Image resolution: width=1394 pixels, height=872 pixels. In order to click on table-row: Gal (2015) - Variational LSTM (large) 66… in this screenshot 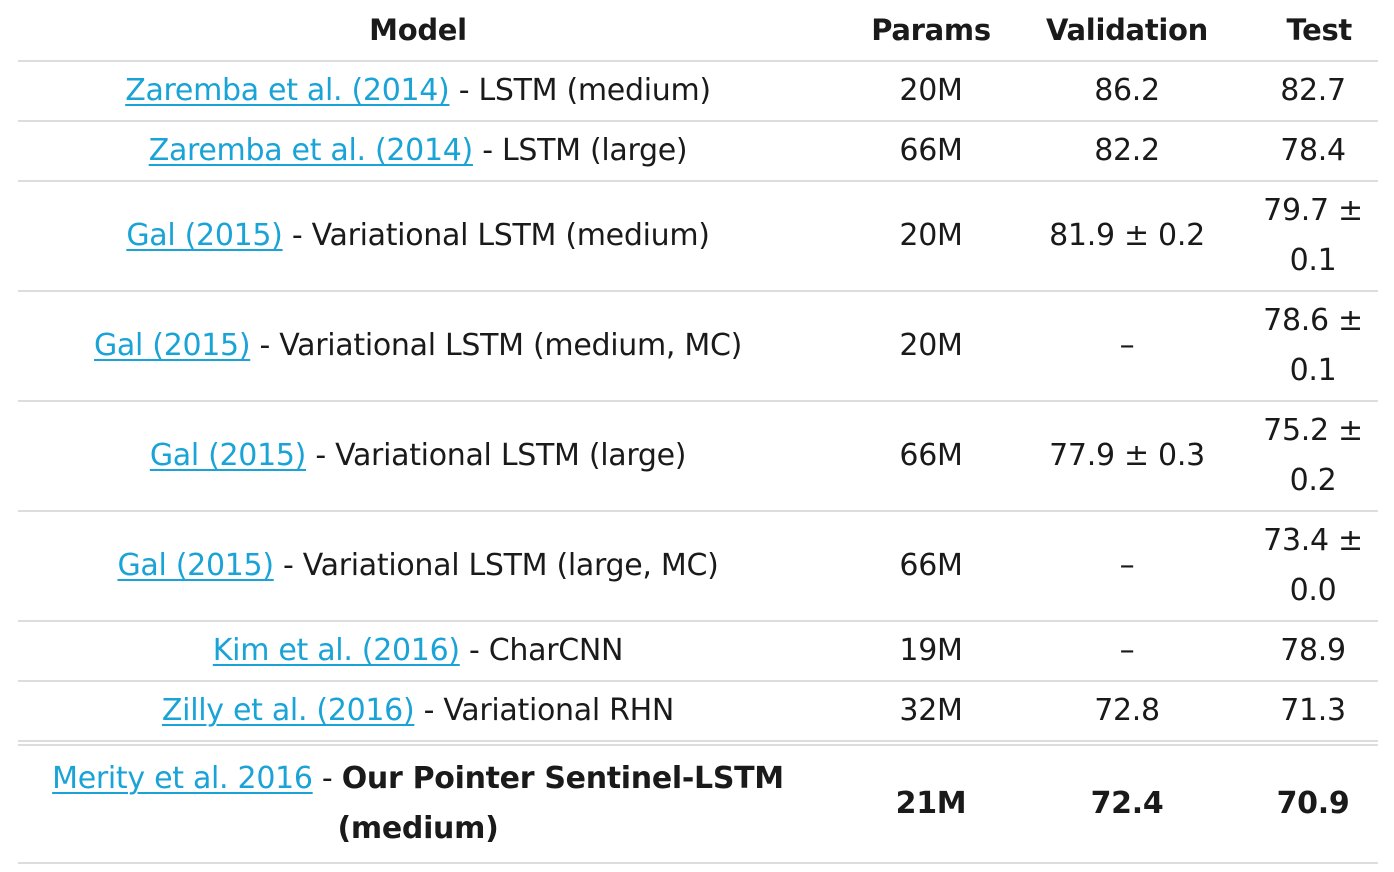, I will do `click(698, 456)`.